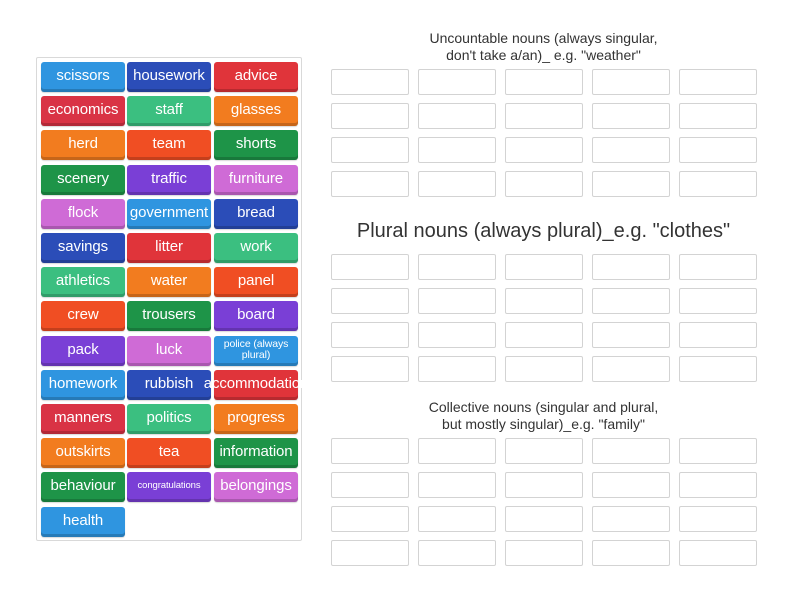  Describe the element at coordinates (83, 180) in the screenshot. I see `word-tile: scenery` at that location.